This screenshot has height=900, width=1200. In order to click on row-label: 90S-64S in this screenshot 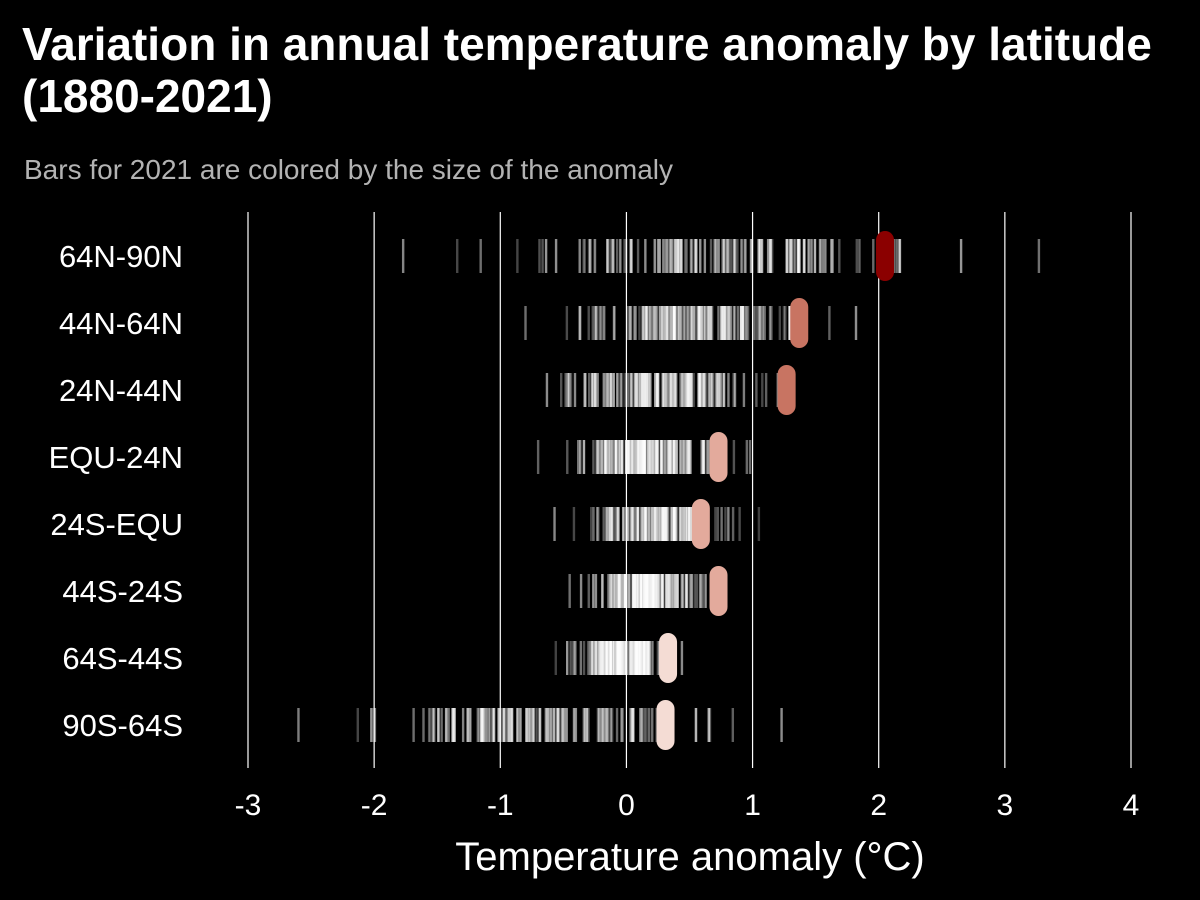, I will do `click(122, 725)`.